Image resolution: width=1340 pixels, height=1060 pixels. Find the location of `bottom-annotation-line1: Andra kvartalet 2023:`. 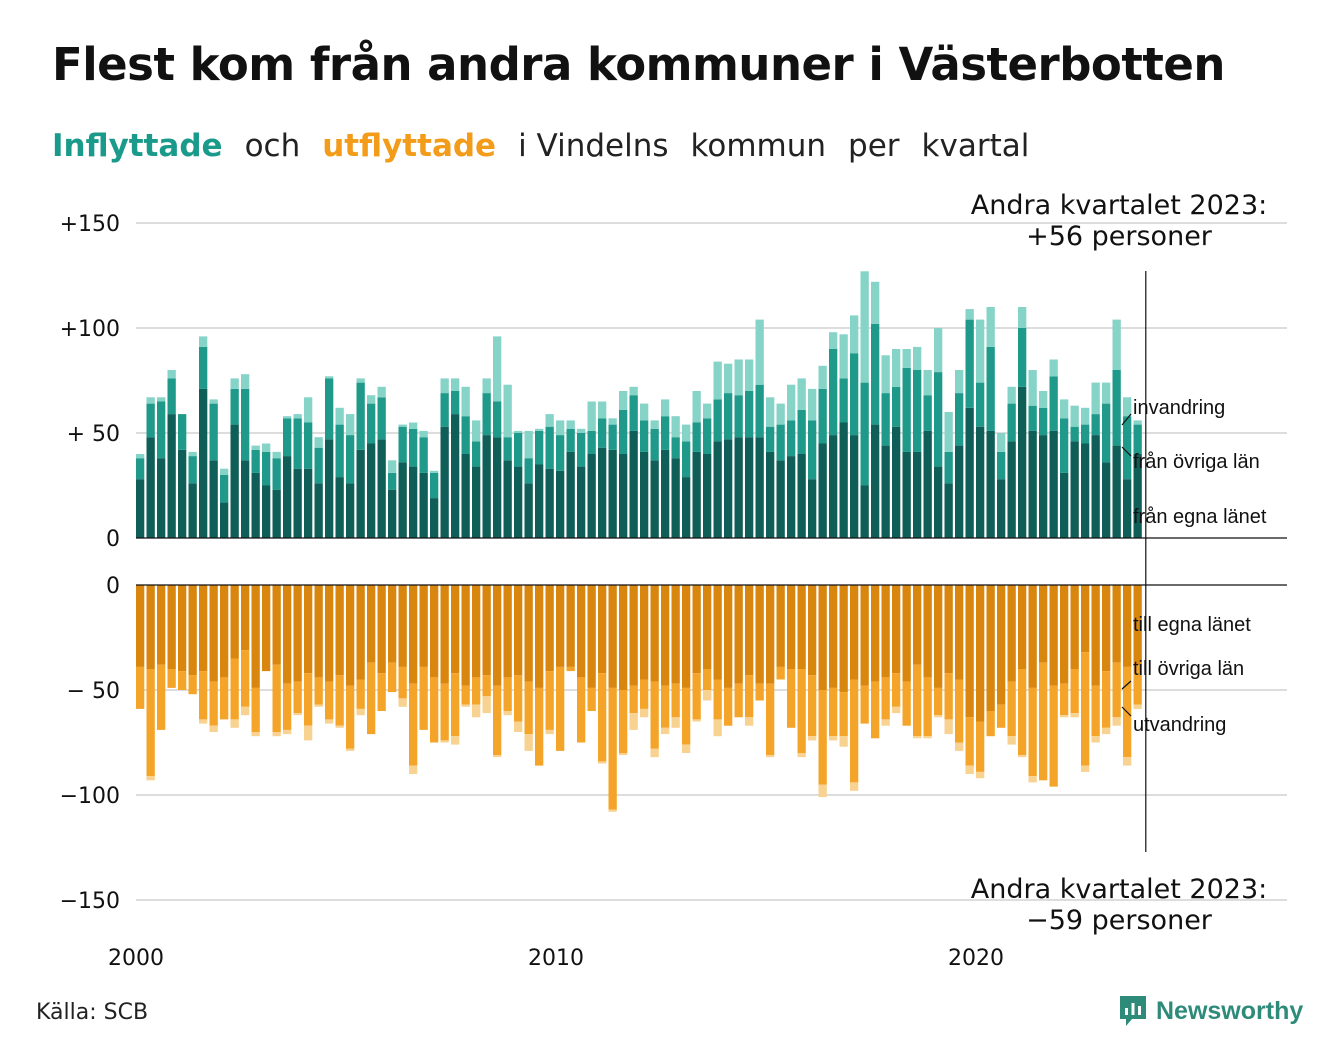

bottom-annotation-line1: Andra kvartalet 2023: is located at coordinates (1119, 889).